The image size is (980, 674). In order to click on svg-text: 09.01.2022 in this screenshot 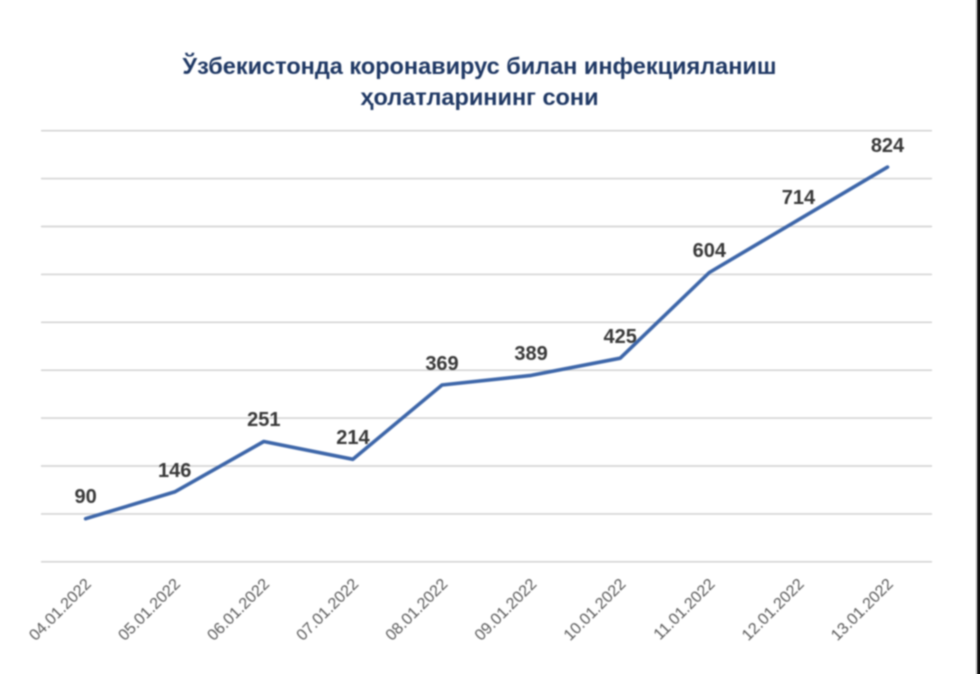, I will do `click(506, 610)`.